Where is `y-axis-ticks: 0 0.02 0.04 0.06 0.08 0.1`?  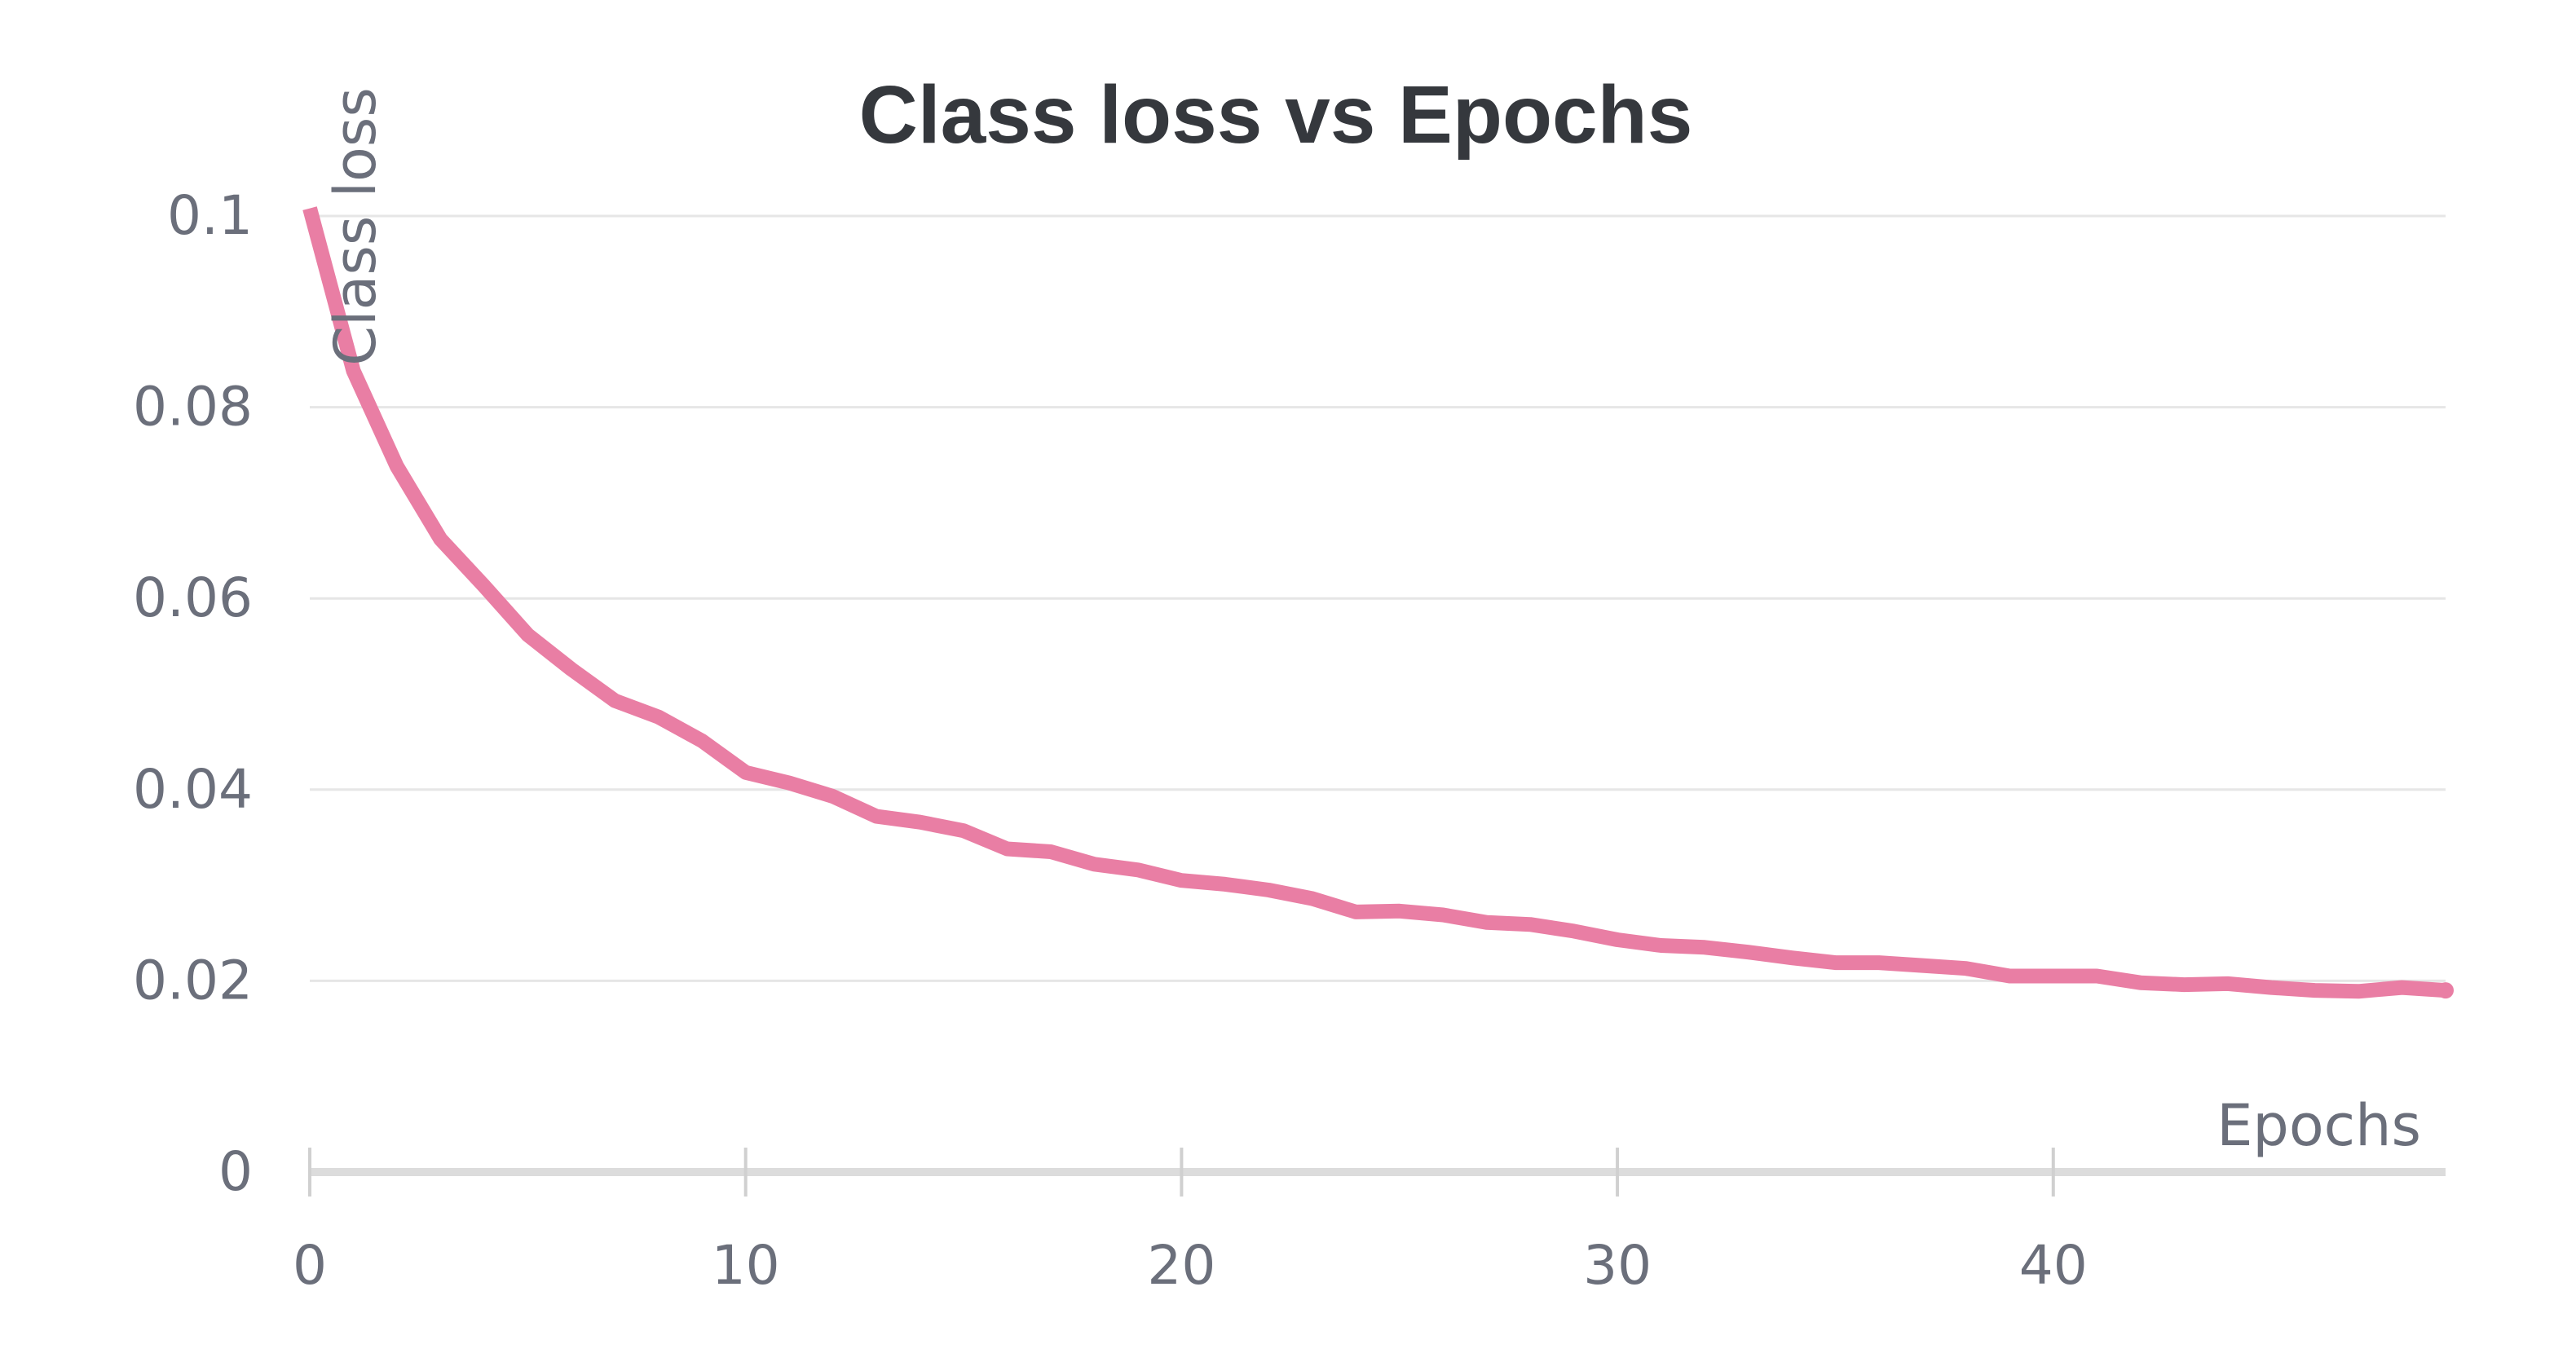 y-axis-ticks: 0 0.02 0.04 0.06 0.08 0.1 is located at coordinates (193, 693).